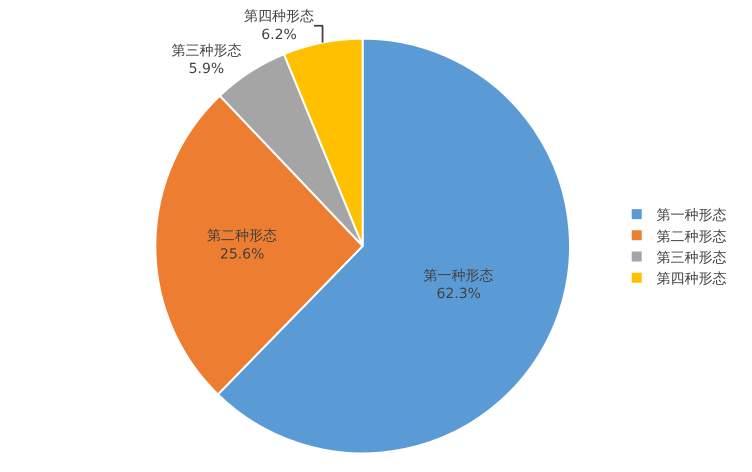 The height and width of the screenshot is (472, 752). What do you see at coordinates (691, 216) in the screenshot?
I see `legend-label: 第一种形态` at bounding box center [691, 216].